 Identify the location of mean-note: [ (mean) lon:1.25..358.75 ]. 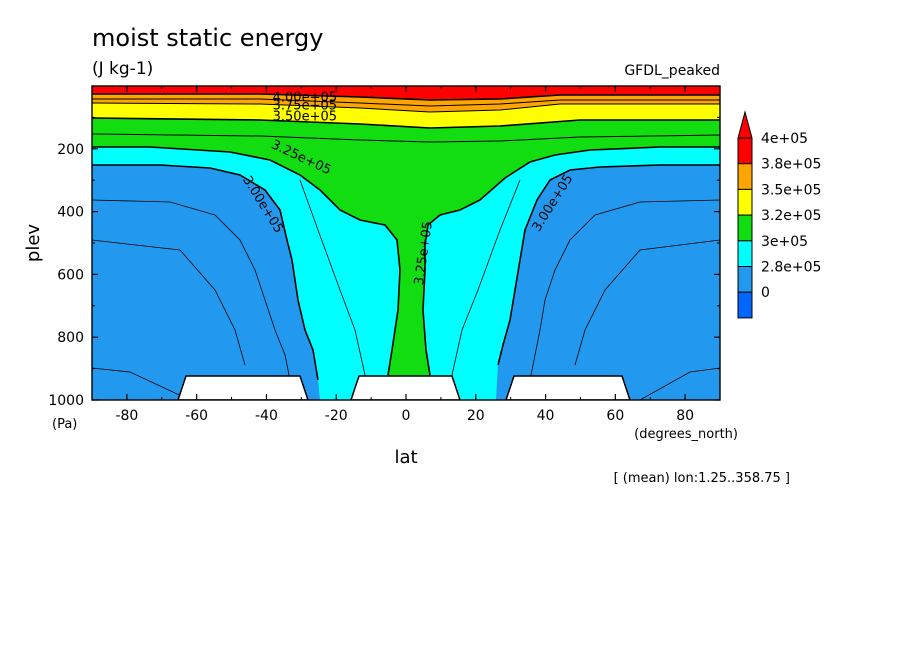
(702, 478).